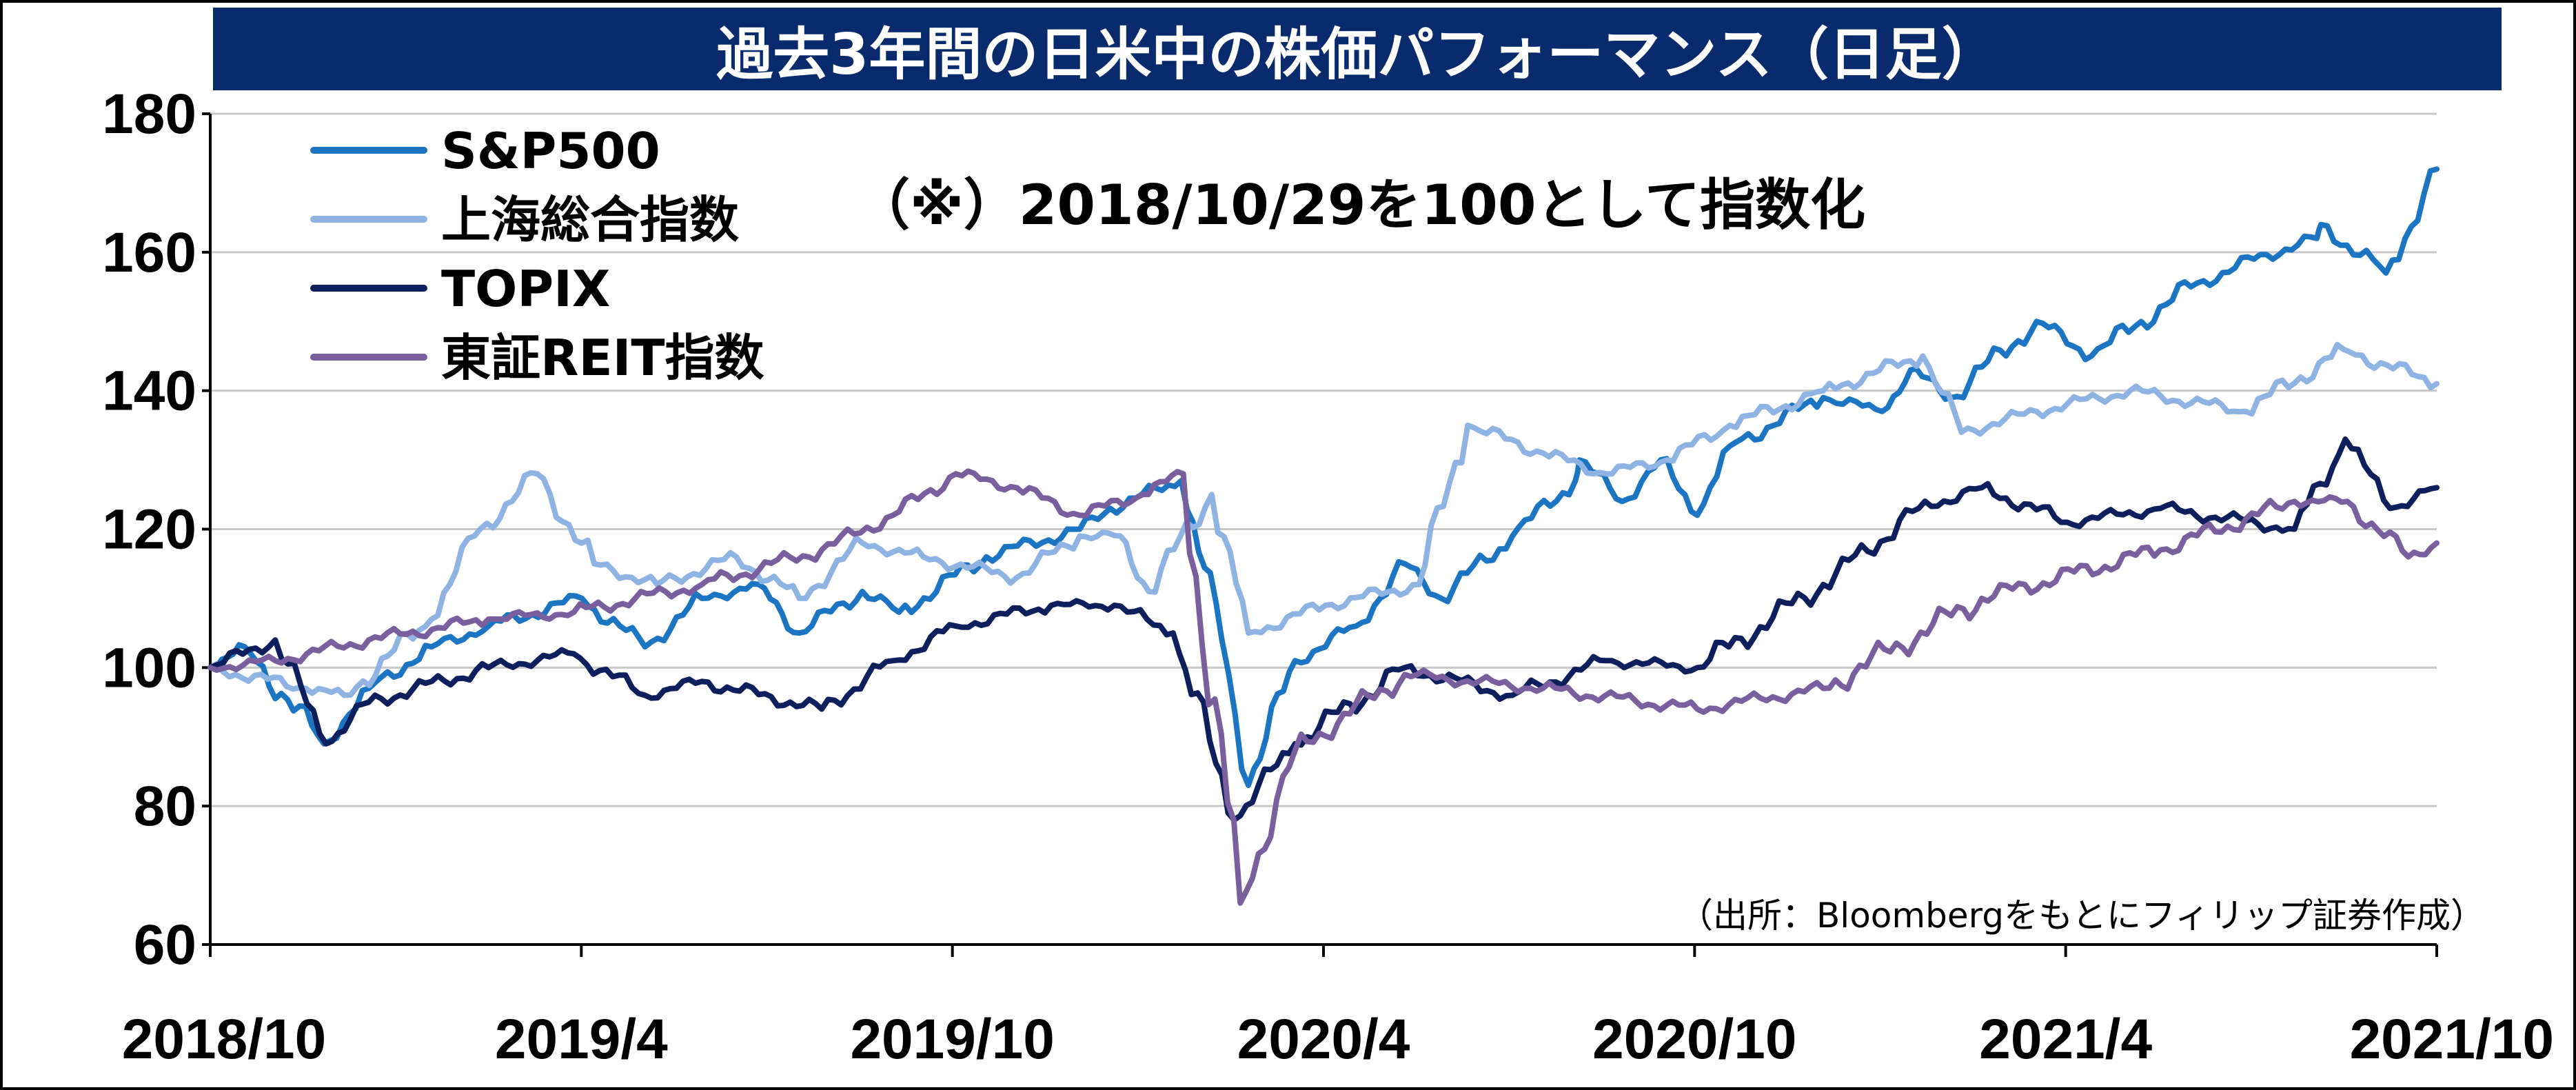 The image size is (2576, 1090). Describe the element at coordinates (581, 1039) in the screenshot. I see `x-tick-label-1: 2019/4` at that location.